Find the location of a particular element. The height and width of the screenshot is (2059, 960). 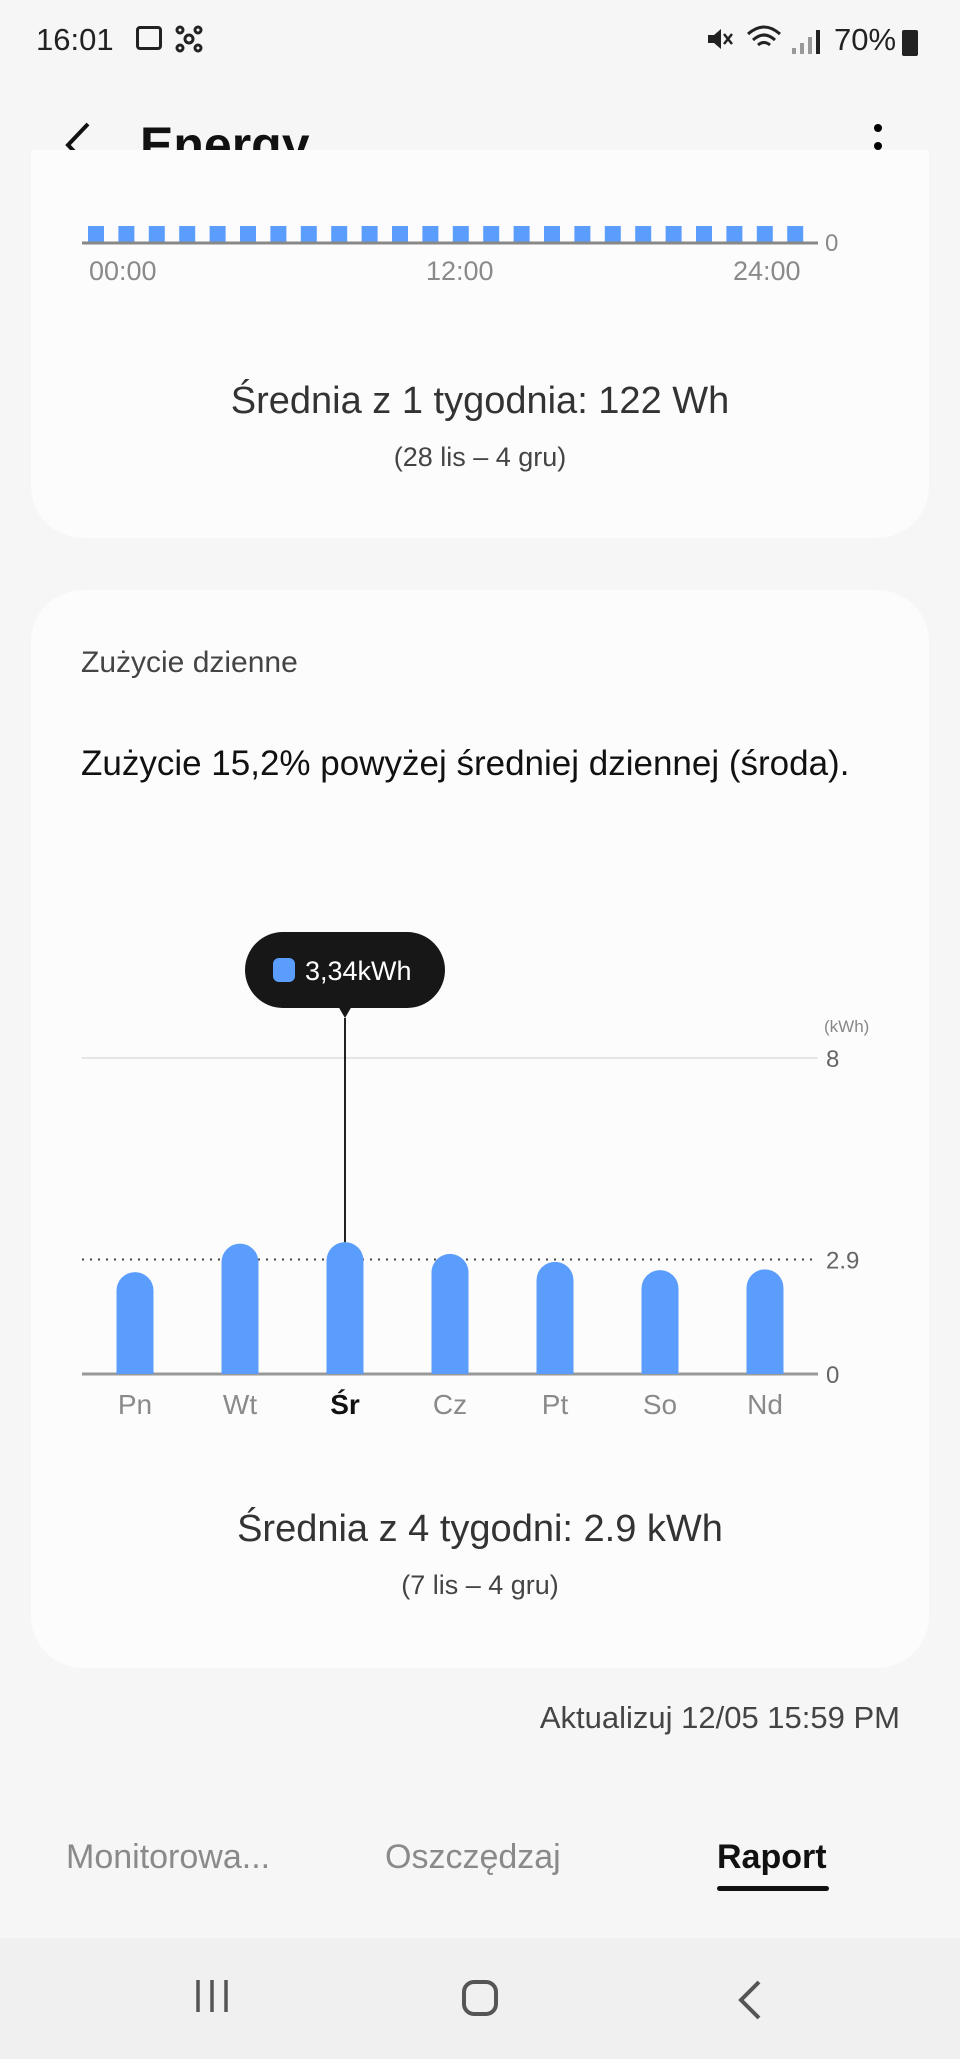

x-tick: 12:00 is located at coordinates (460, 271).